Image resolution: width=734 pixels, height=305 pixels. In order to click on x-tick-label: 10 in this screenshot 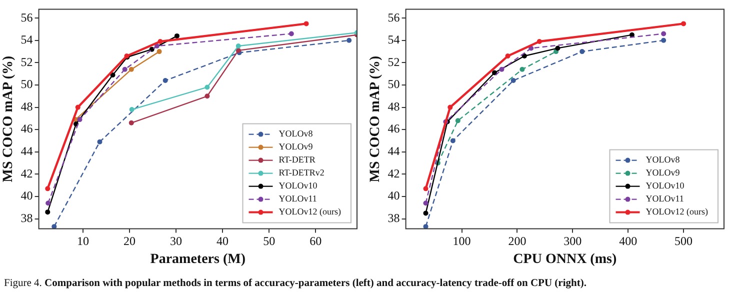, I will do `click(82, 241)`.